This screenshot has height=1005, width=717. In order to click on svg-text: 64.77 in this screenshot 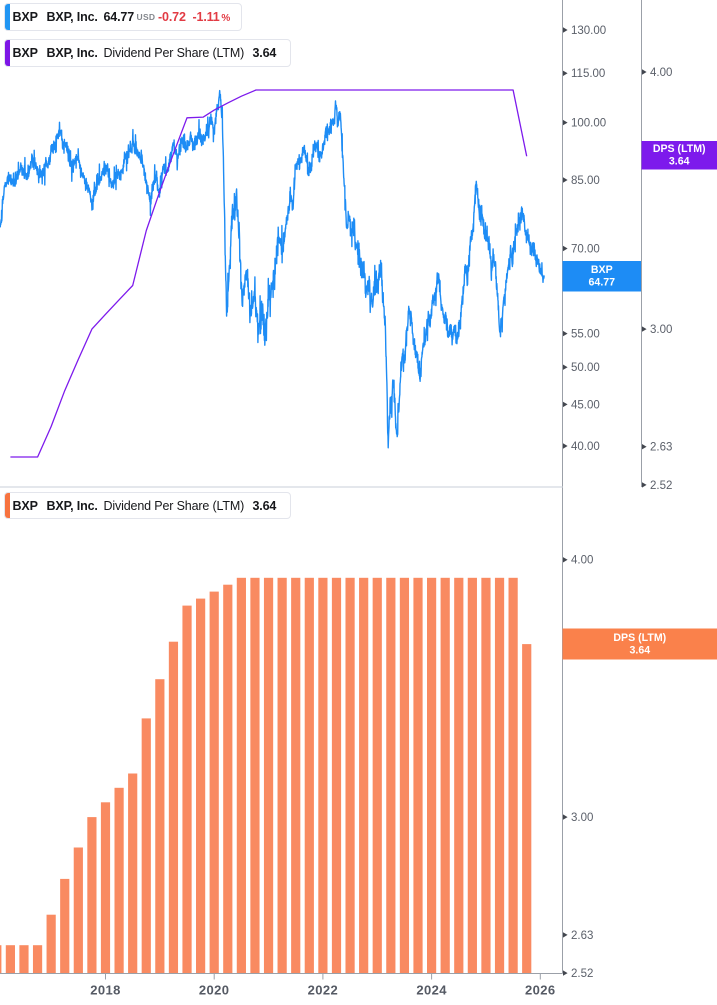, I will do `click(602, 283)`.